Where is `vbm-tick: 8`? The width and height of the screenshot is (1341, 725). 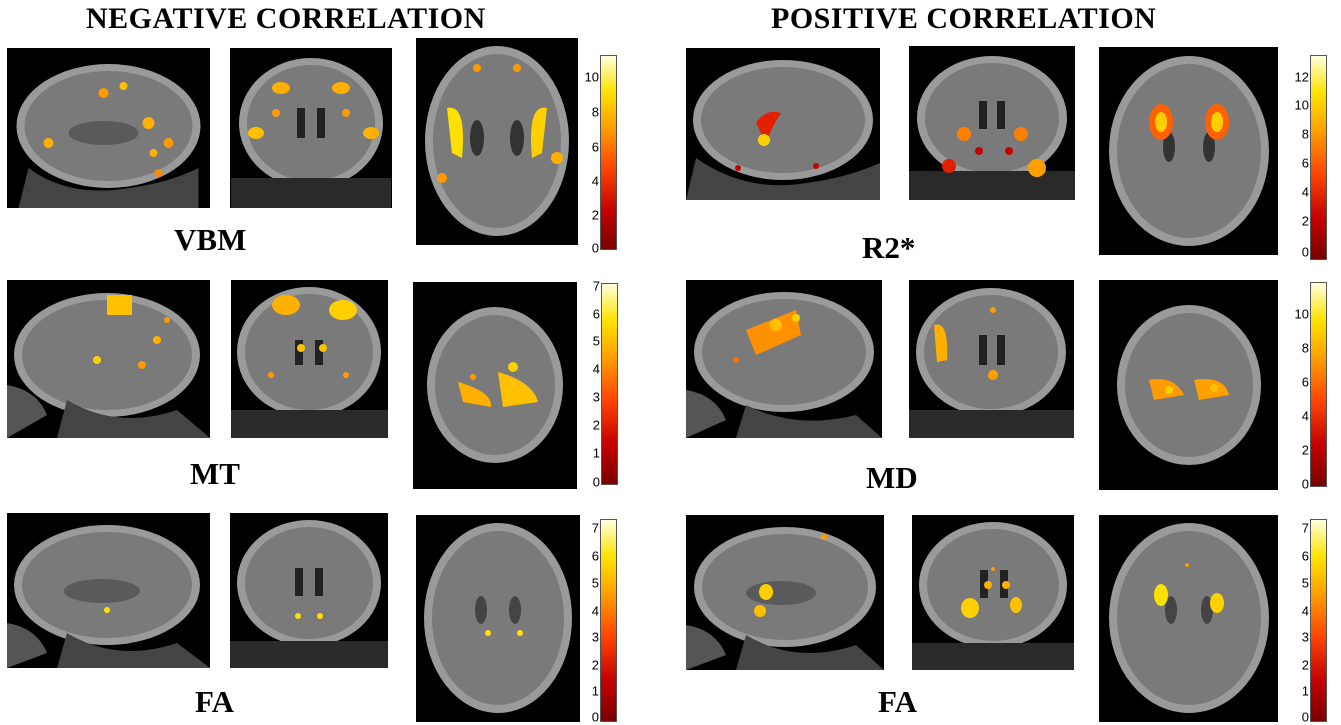 vbm-tick: 8 is located at coordinates (595, 112).